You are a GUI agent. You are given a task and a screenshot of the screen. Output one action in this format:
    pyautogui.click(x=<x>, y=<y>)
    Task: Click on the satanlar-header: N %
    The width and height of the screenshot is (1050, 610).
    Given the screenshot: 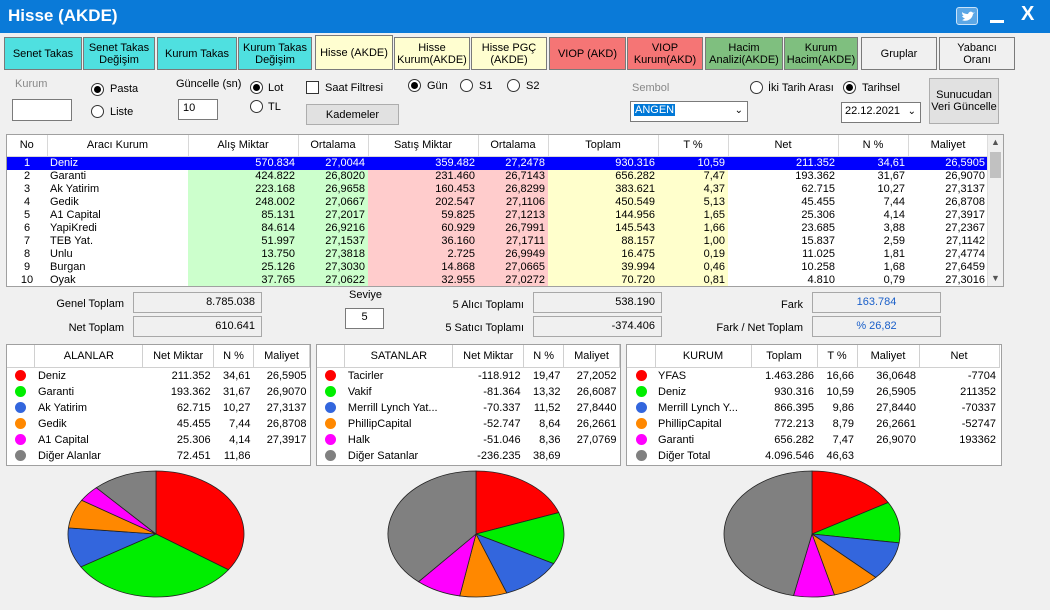 What is the action you would take?
    pyautogui.click(x=544, y=356)
    